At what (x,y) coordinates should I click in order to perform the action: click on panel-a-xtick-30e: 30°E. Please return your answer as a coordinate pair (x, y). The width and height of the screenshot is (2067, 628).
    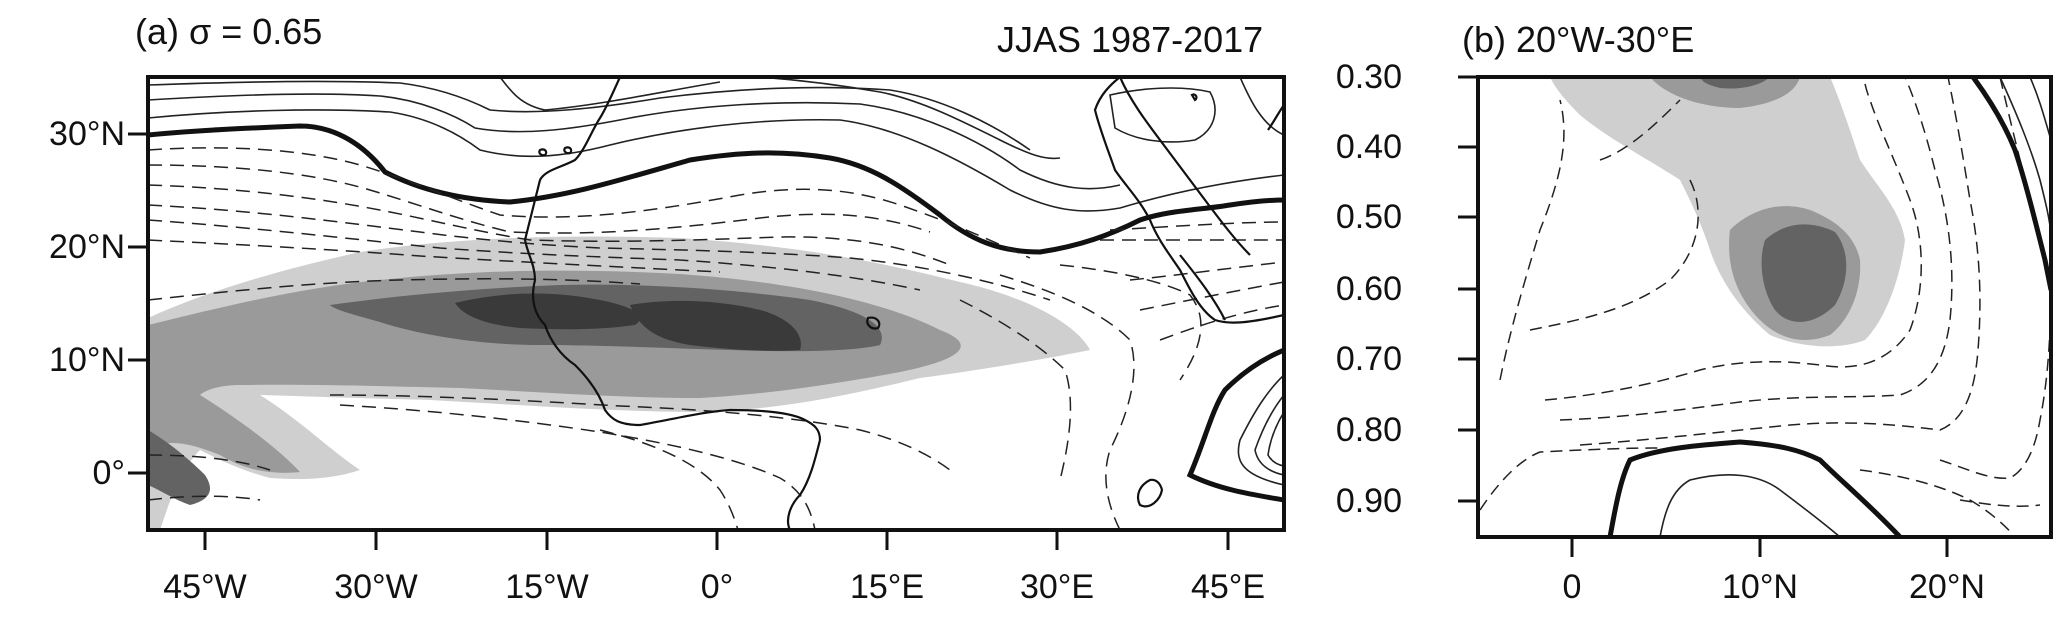
    Looking at the image, I should click on (1057, 587).